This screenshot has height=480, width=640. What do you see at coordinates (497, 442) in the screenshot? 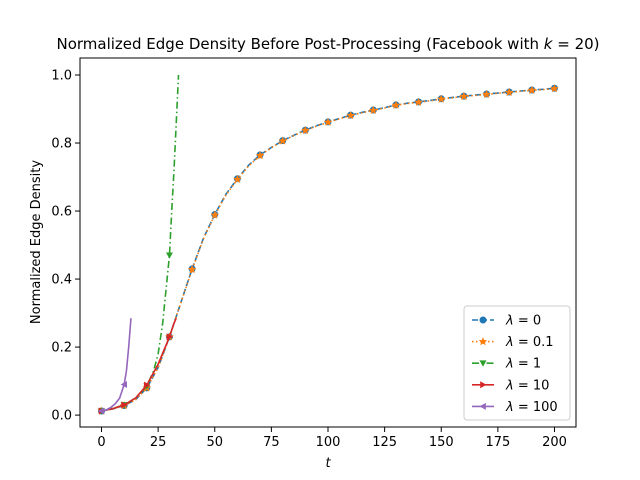
I see `x-tick-label: 175` at bounding box center [497, 442].